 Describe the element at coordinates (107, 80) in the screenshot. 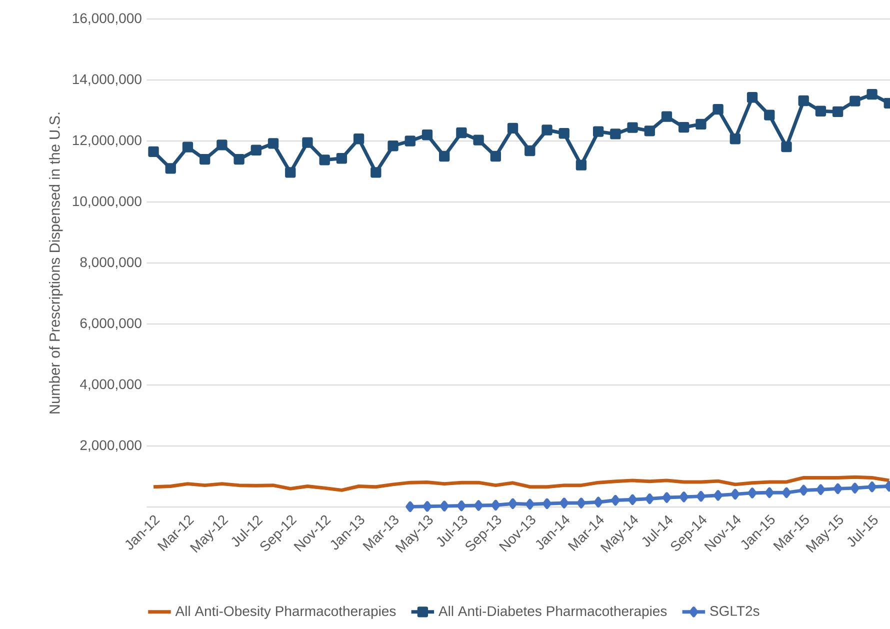

I see `y-tick-label: 14,000,000` at that location.